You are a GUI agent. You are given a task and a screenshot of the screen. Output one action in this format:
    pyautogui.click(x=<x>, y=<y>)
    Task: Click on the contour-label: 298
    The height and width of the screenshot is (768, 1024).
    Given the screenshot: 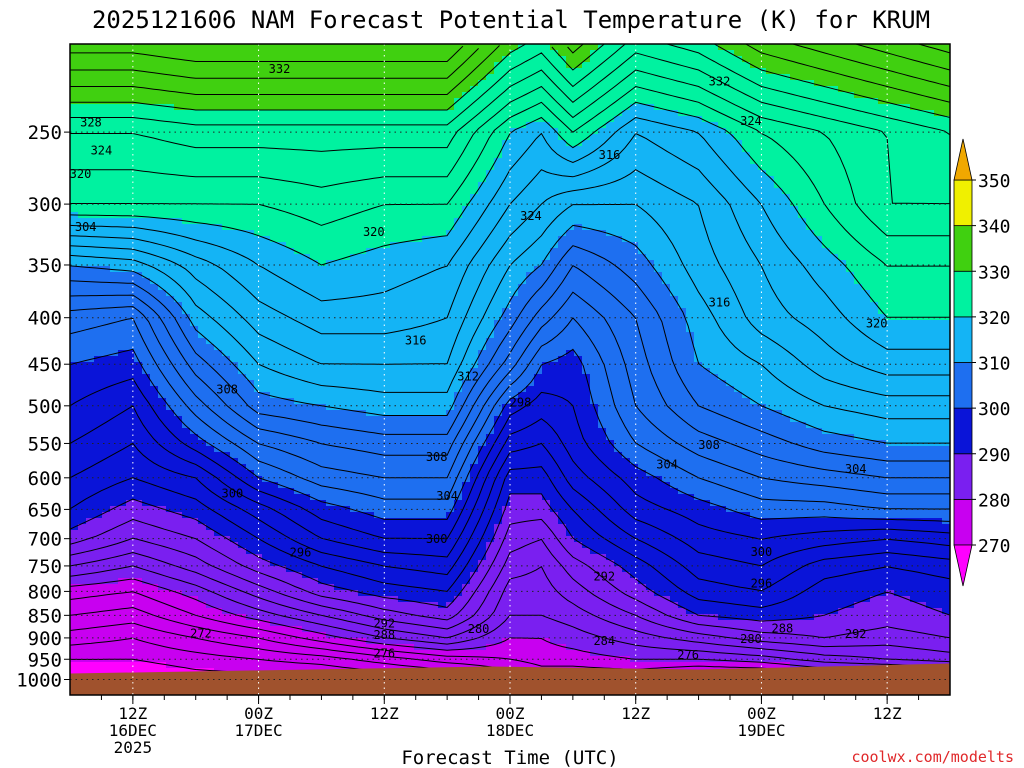 What is the action you would take?
    pyautogui.click(x=521, y=403)
    